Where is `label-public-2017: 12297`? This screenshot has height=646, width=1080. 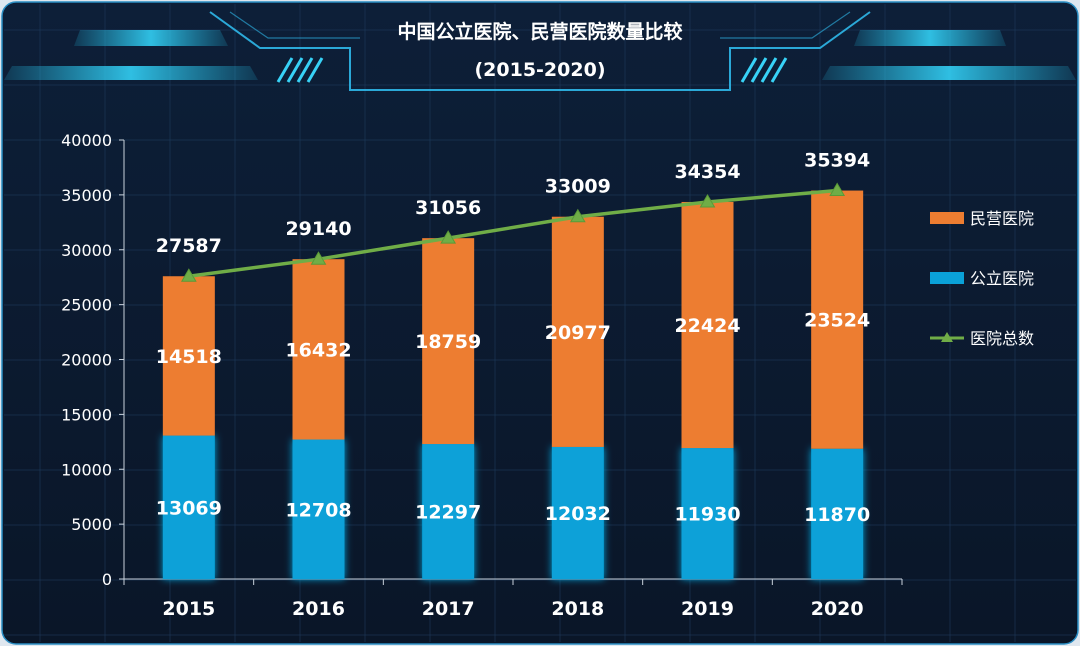 label-public-2017: 12297 is located at coordinates (448, 513).